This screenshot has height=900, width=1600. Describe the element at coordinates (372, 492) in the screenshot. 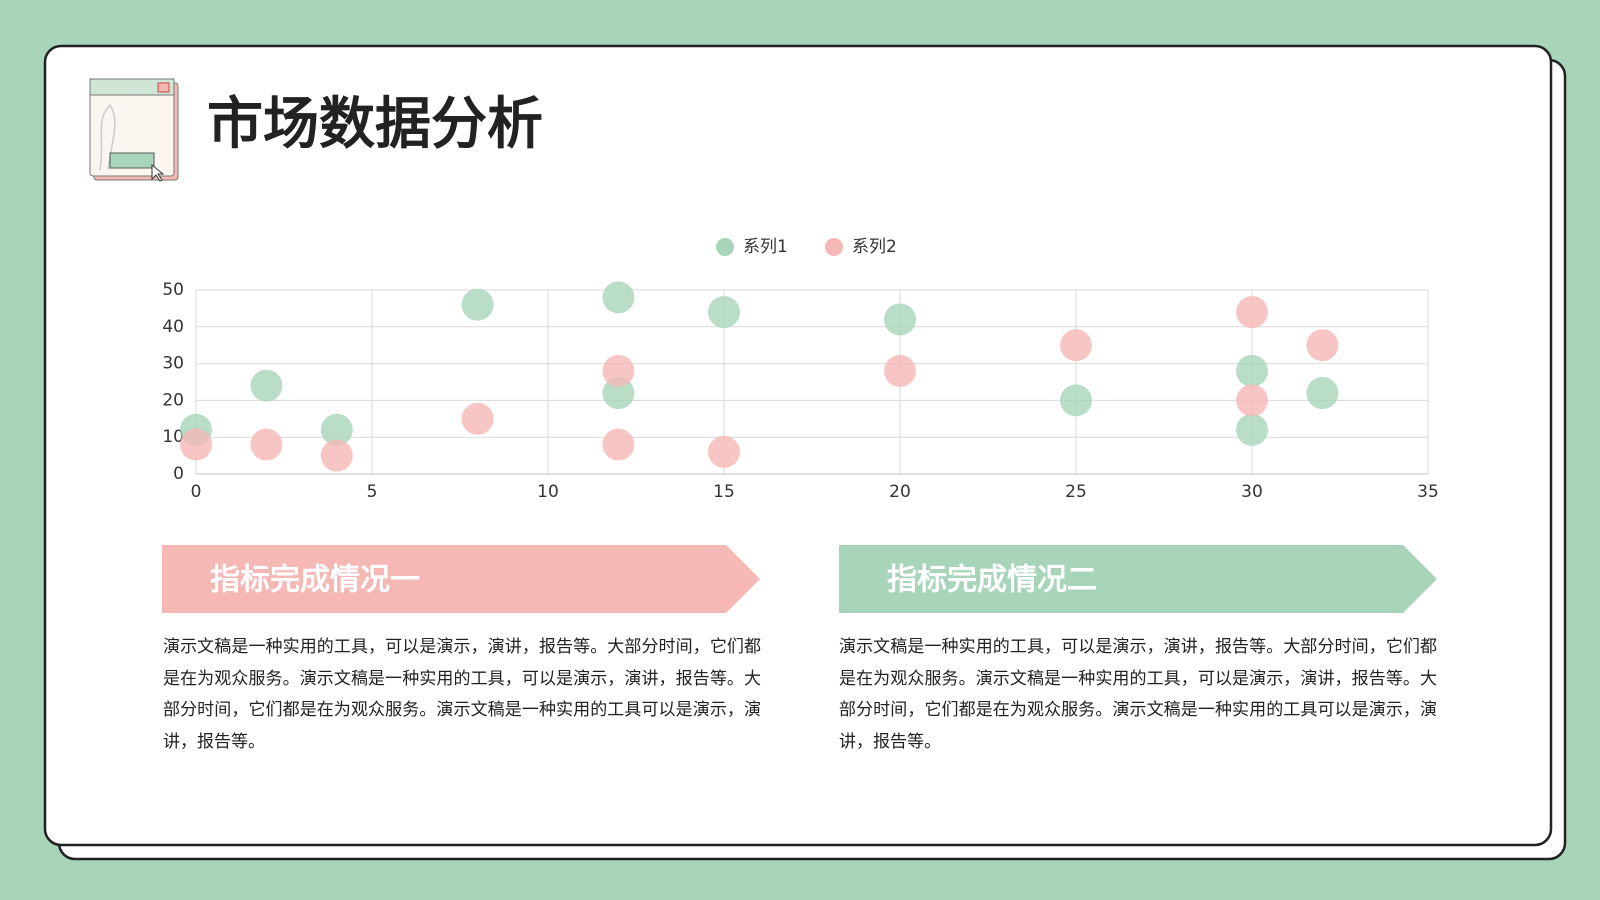

I see `x-tick-label: 5` at that location.